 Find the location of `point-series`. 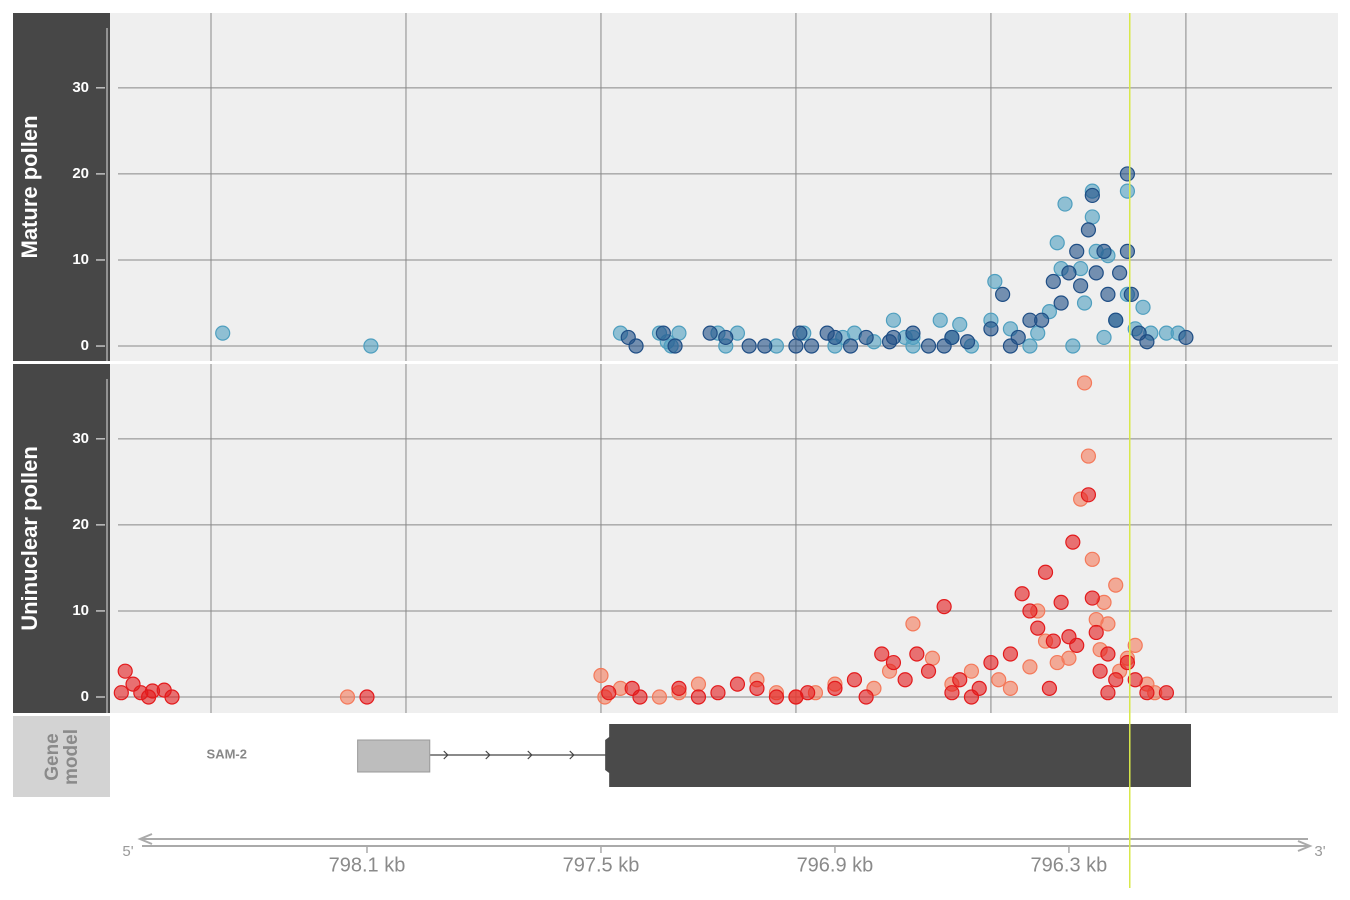

point-series is located at coordinates (907, 260).